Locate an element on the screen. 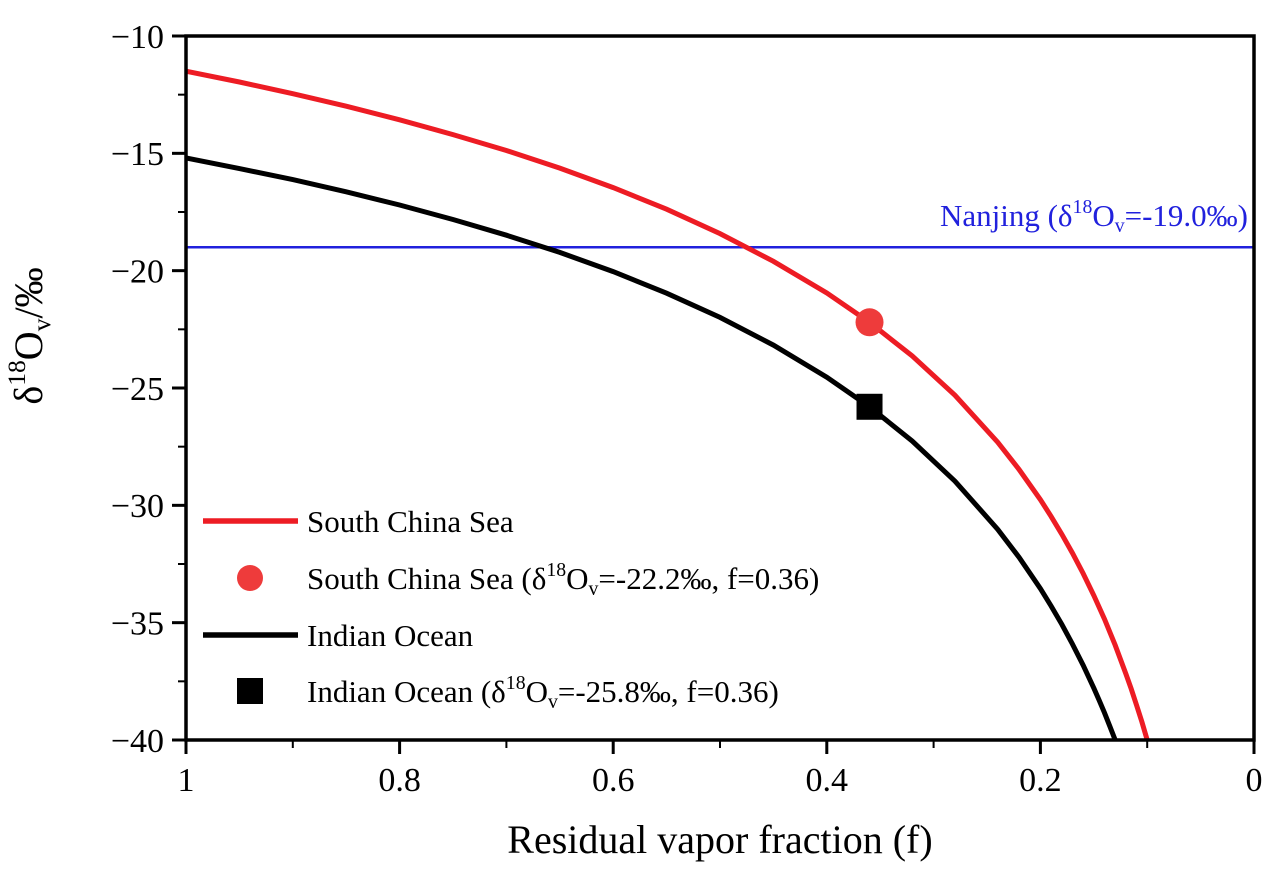 The image size is (1269, 877). y-axis-tick-label: −20 is located at coordinates (137, 272).